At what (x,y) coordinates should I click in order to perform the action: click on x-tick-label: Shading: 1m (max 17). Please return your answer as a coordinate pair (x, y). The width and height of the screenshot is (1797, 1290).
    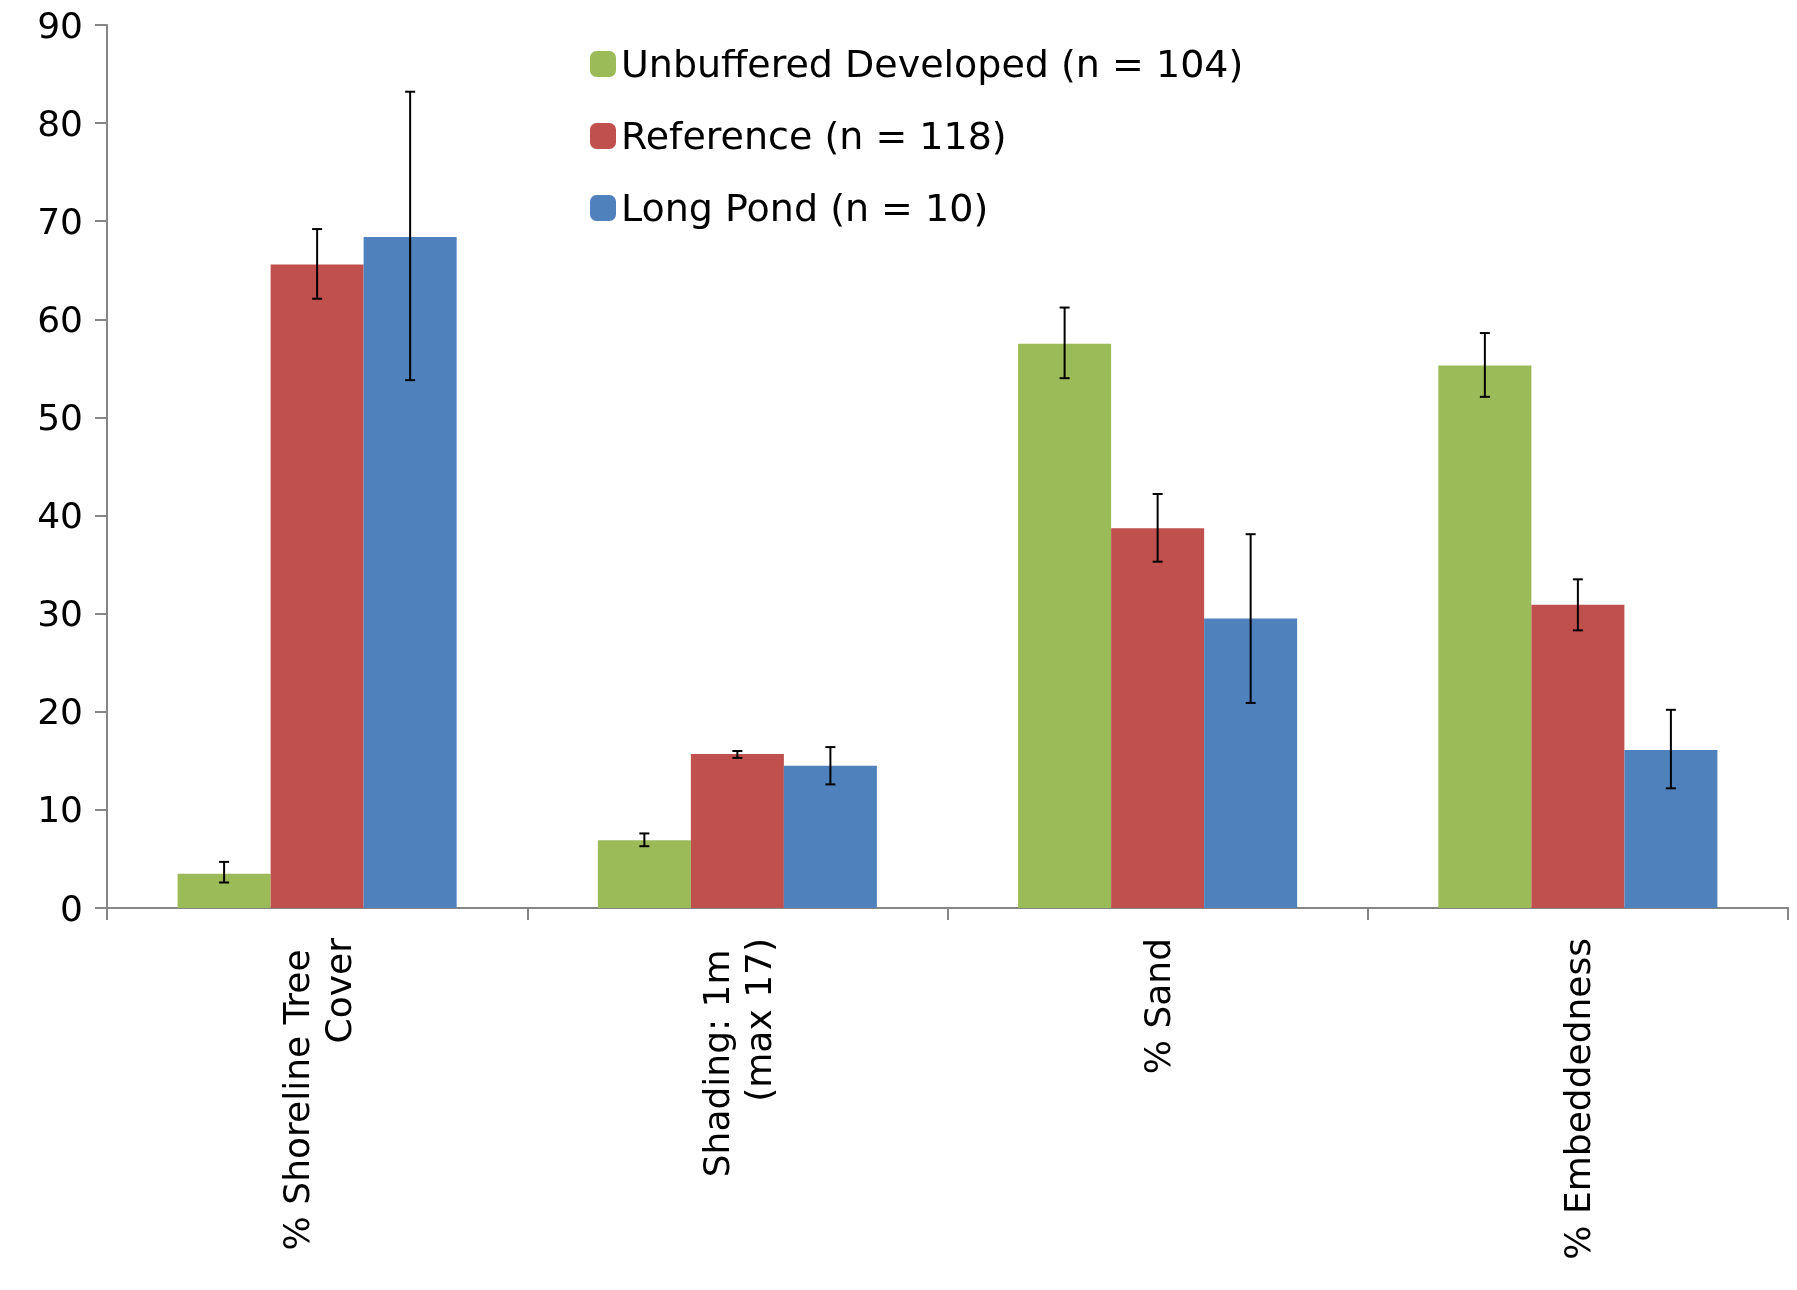
    Looking at the image, I should click on (737, 1058).